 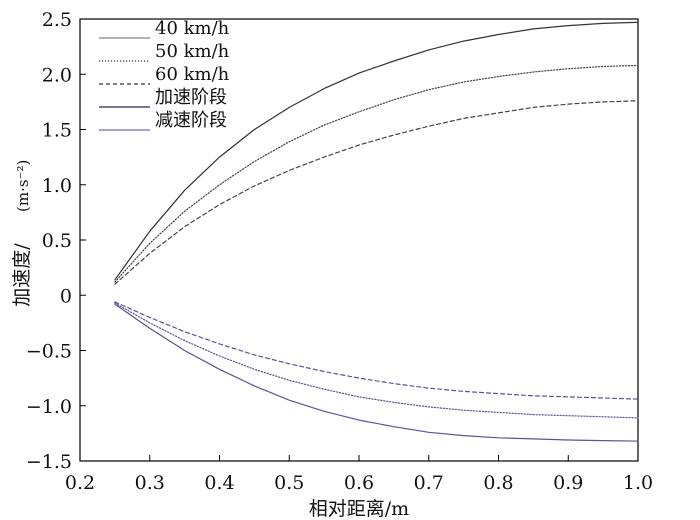 I want to click on y-tick-label: 1.5, so click(x=57, y=131).